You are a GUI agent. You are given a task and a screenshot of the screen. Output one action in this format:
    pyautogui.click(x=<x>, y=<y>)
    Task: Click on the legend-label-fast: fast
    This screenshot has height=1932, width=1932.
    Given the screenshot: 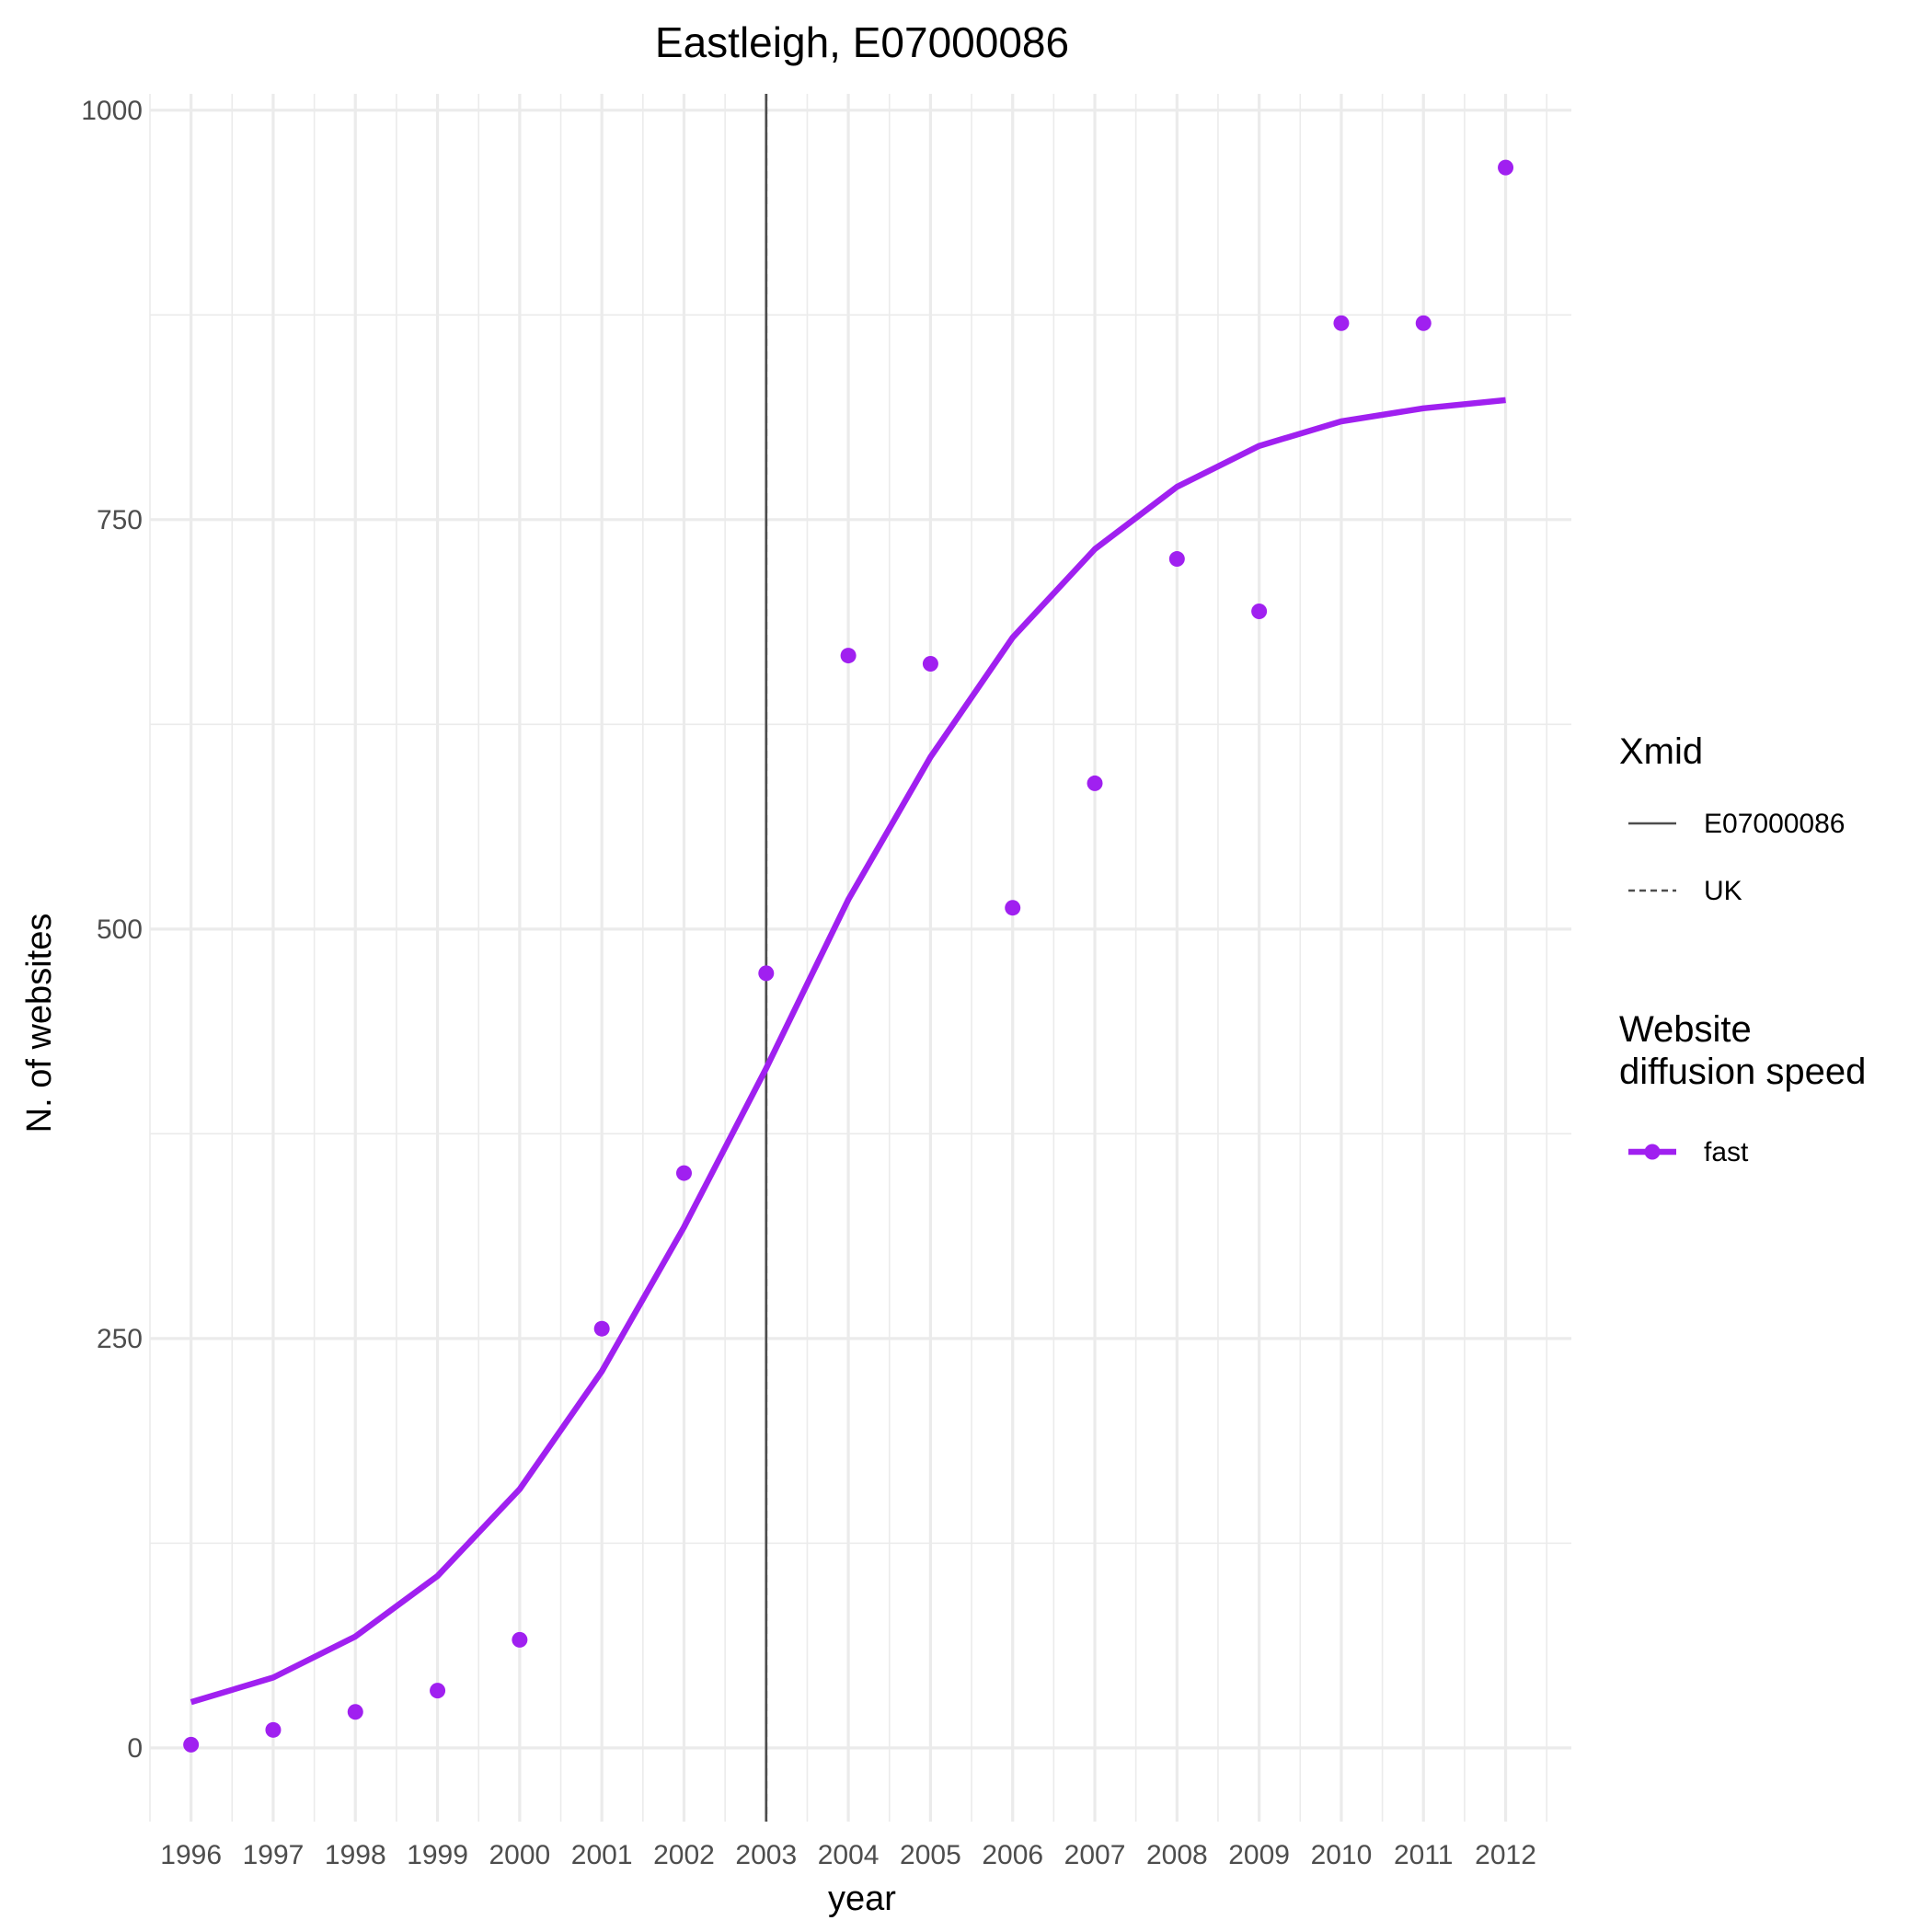 What is the action you would take?
    pyautogui.click(x=1726, y=1152)
    